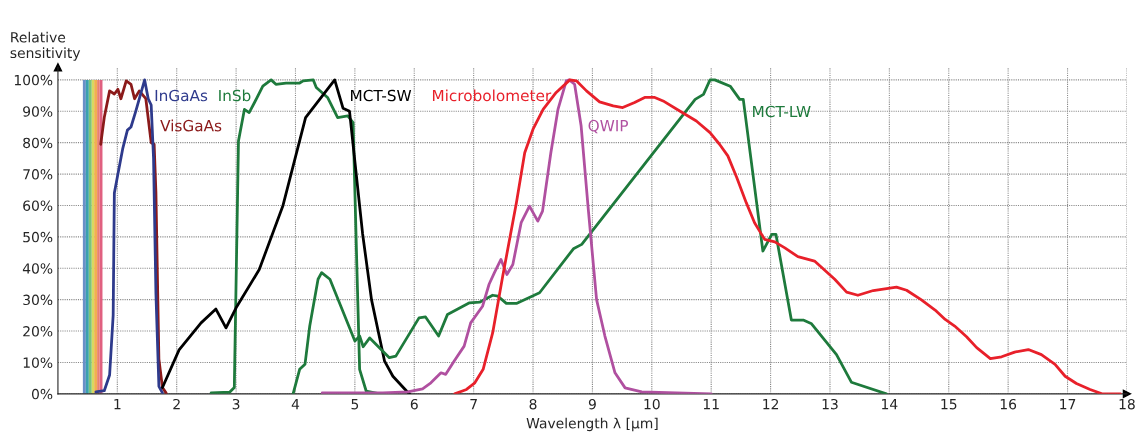 This screenshot has height=443, width=1136. Describe the element at coordinates (652, 404) in the screenshot. I see `x-tick-label: 10` at that location.